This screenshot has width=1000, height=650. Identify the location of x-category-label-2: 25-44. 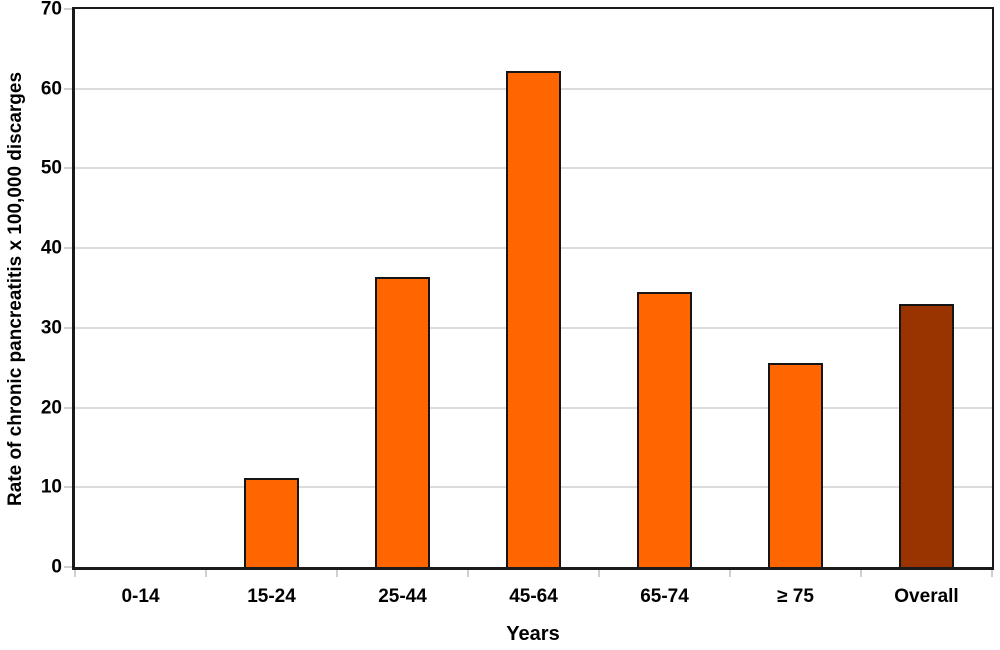
(402, 596).